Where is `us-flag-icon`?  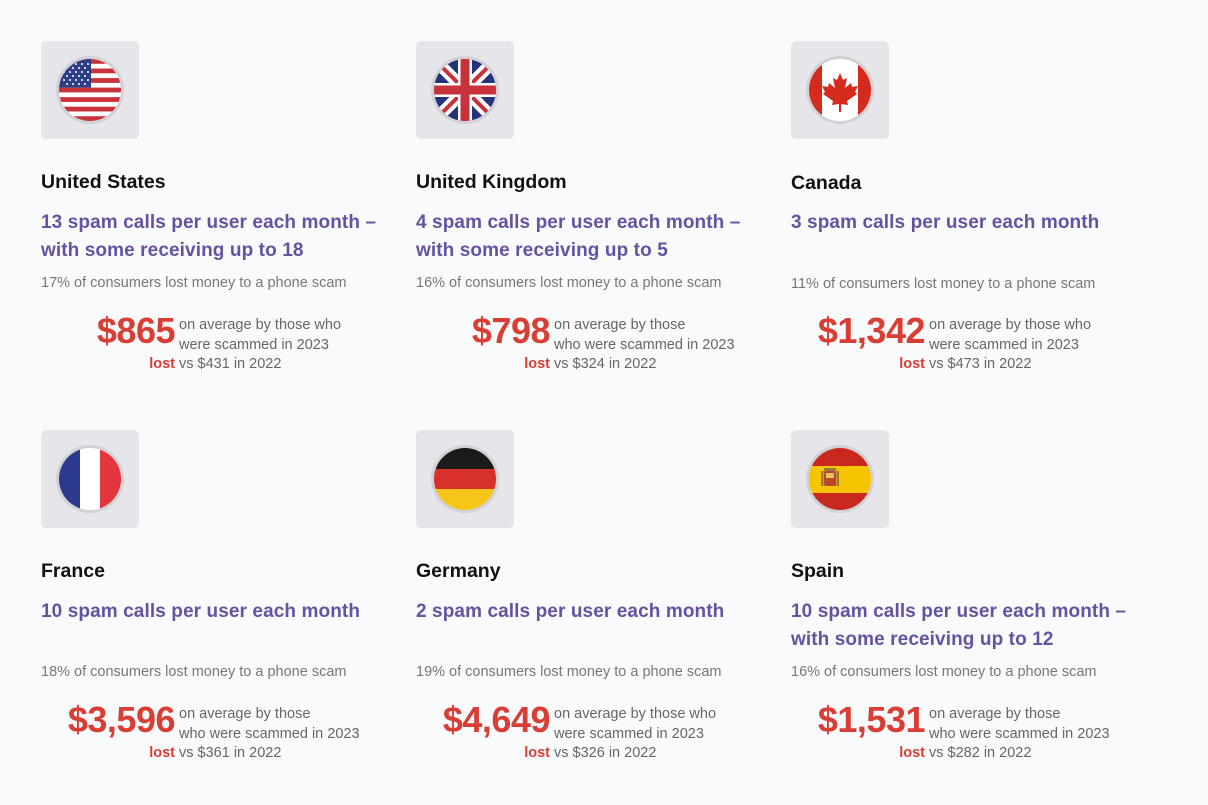
us-flag-icon is located at coordinates (90, 90).